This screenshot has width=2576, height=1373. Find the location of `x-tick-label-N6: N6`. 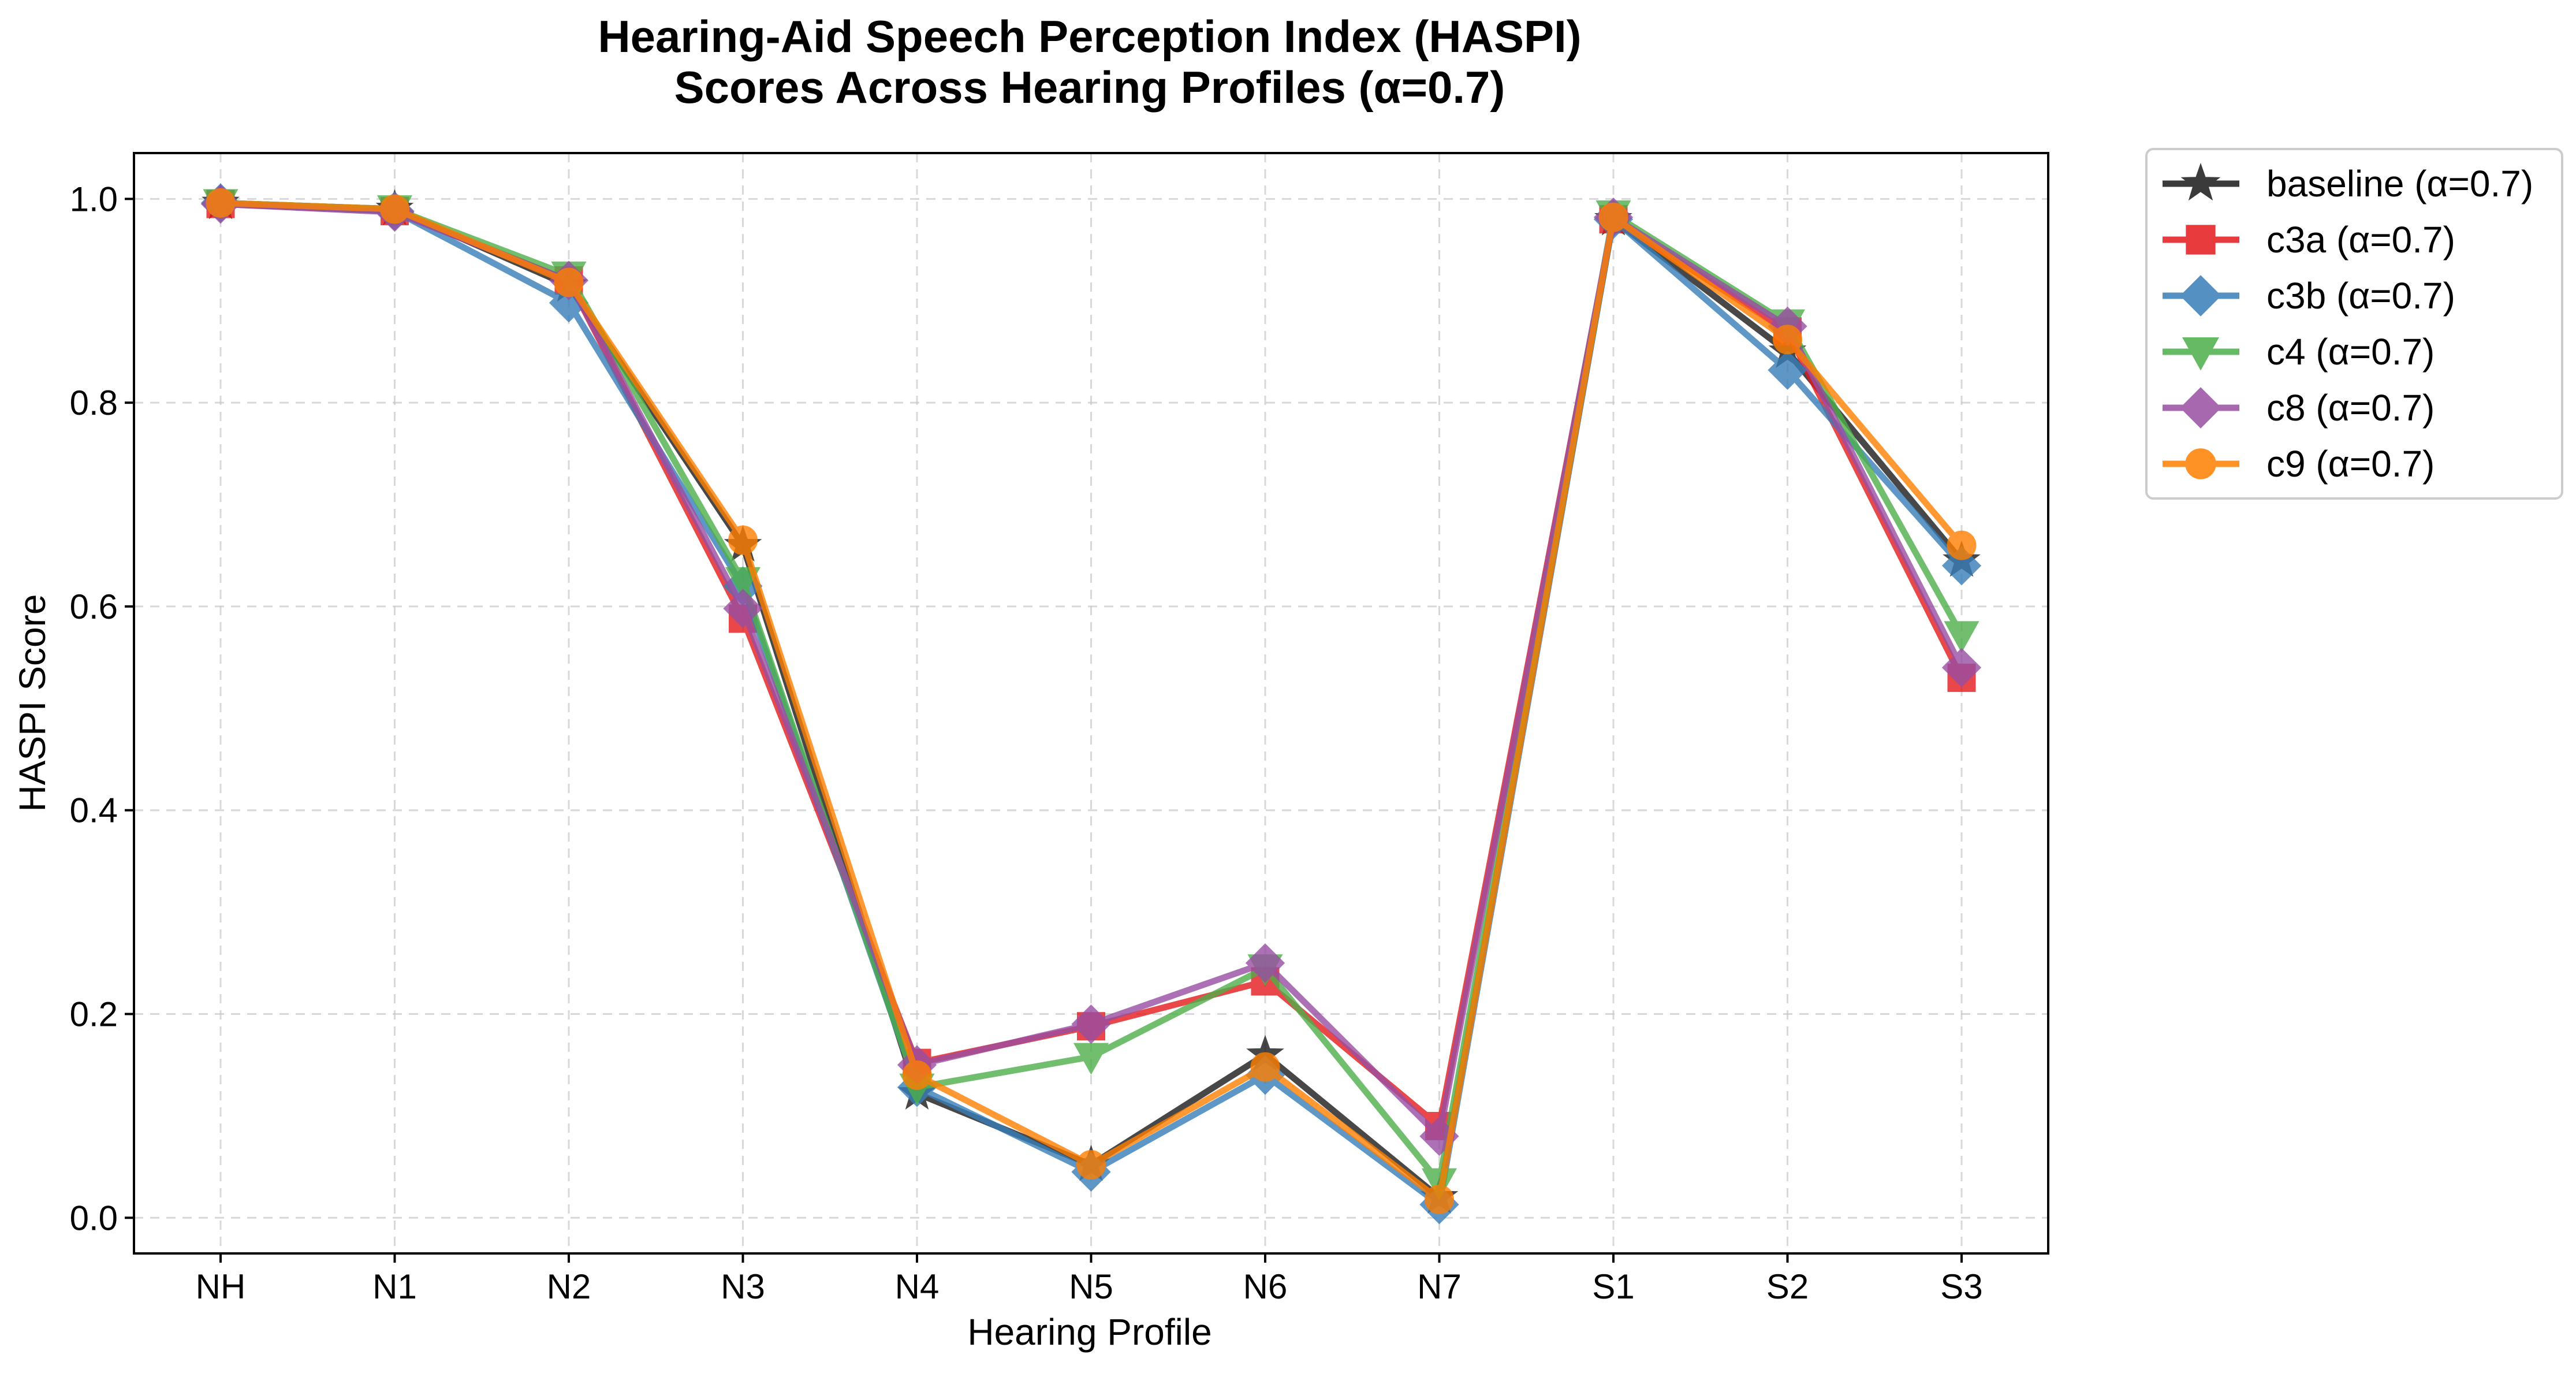

x-tick-label-N6: N6 is located at coordinates (1265, 1286).